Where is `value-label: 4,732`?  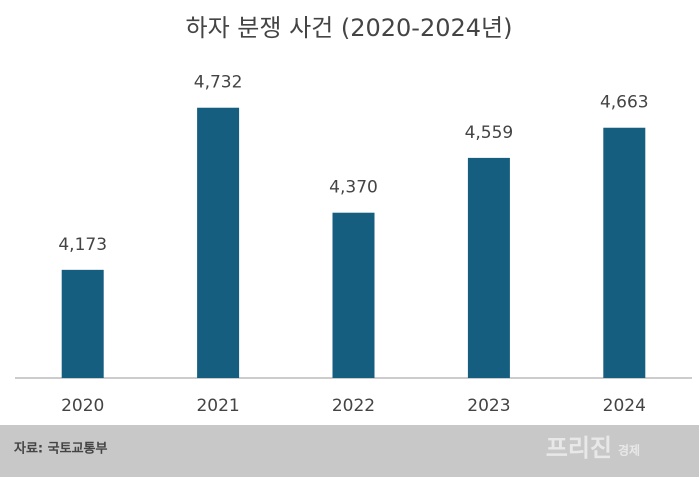
value-label: 4,732 is located at coordinates (218, 83).